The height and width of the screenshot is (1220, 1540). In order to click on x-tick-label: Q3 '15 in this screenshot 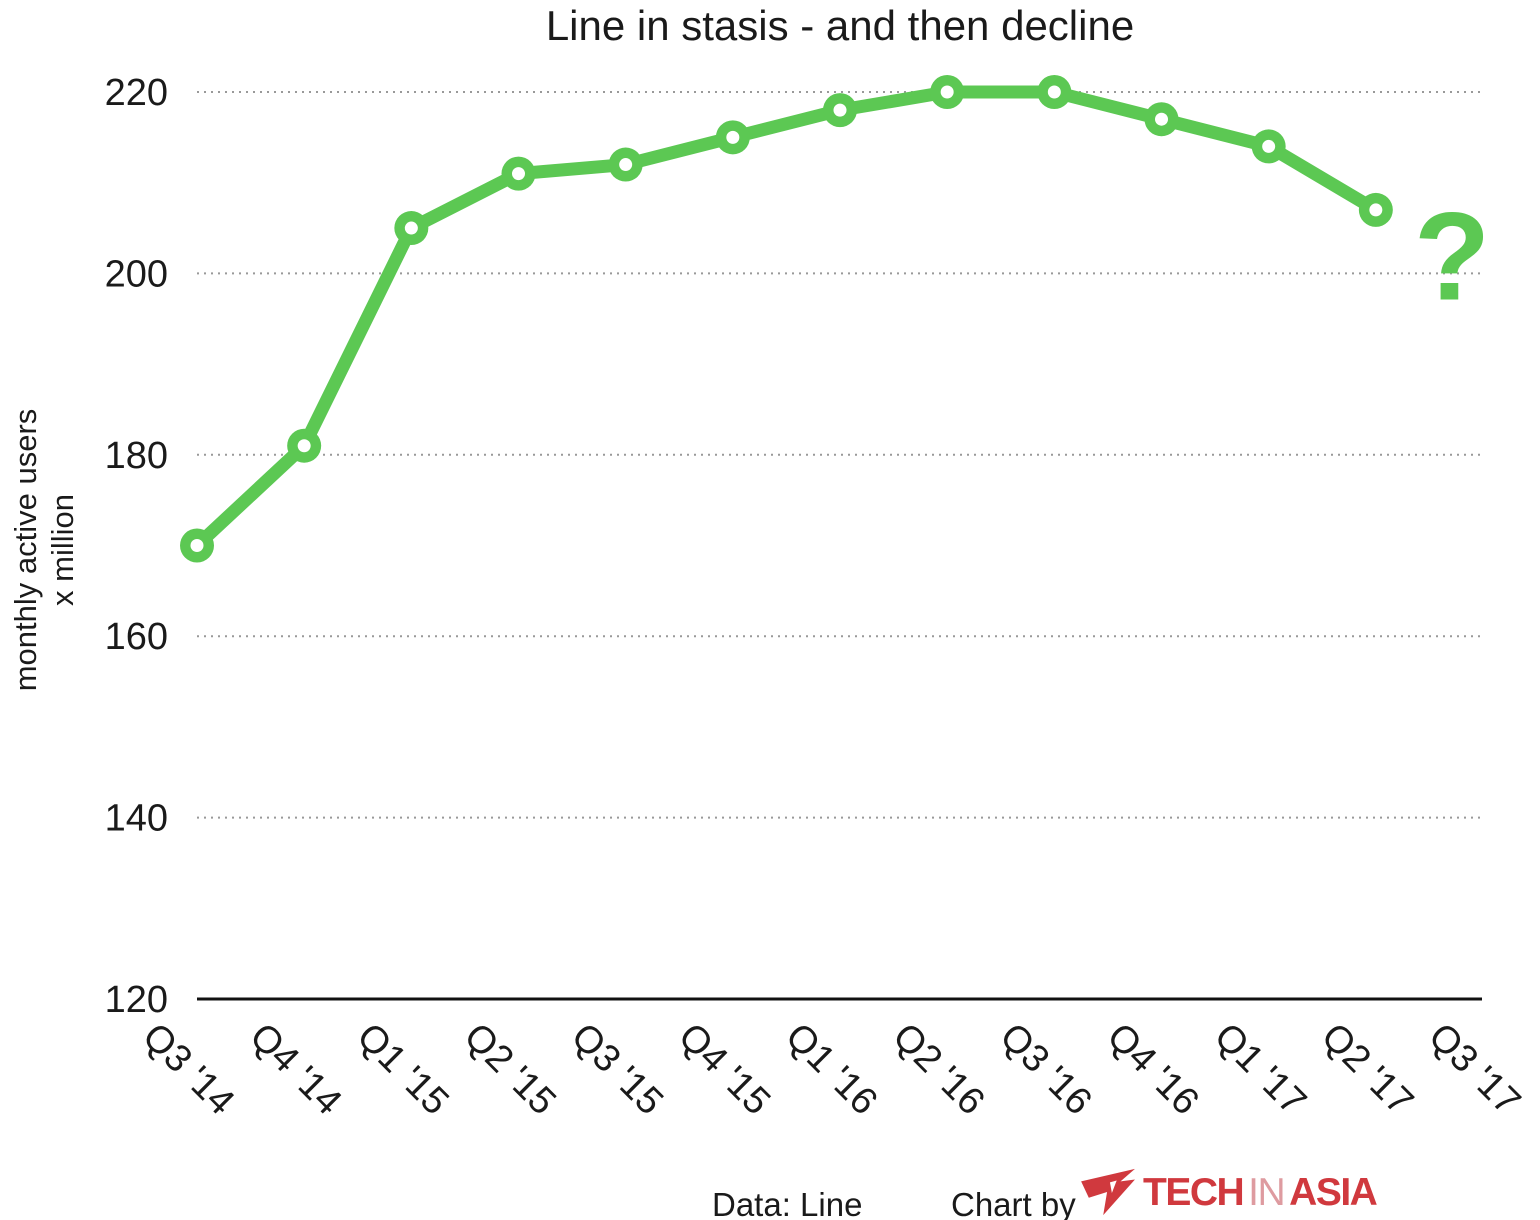, I will do `click(617, 1069)`.